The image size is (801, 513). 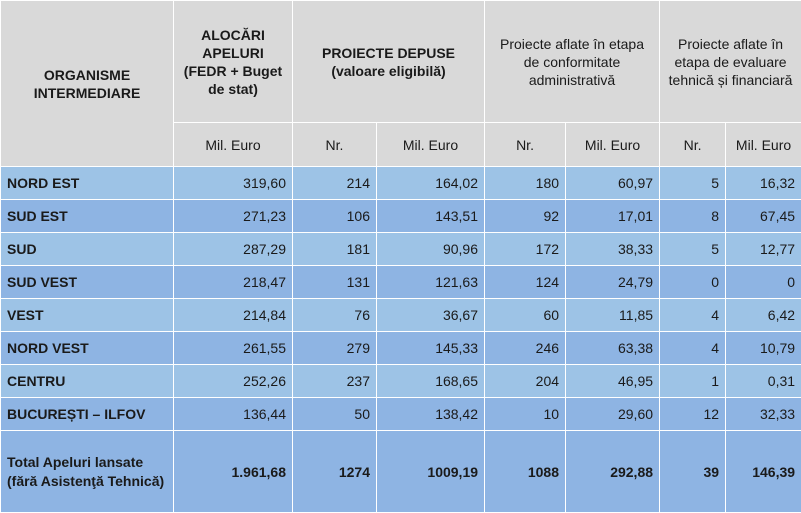 I want to click on cell-eval-mil: 12,77, so click(x=763, y=249).